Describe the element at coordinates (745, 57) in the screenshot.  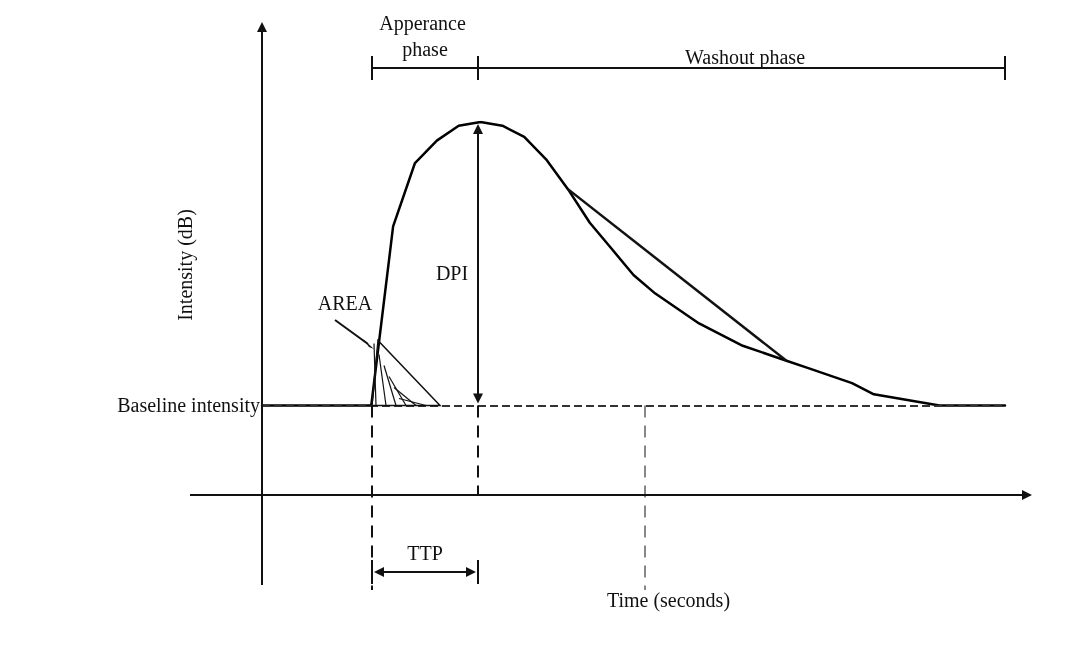
I see `text: Washout phase` at that location.